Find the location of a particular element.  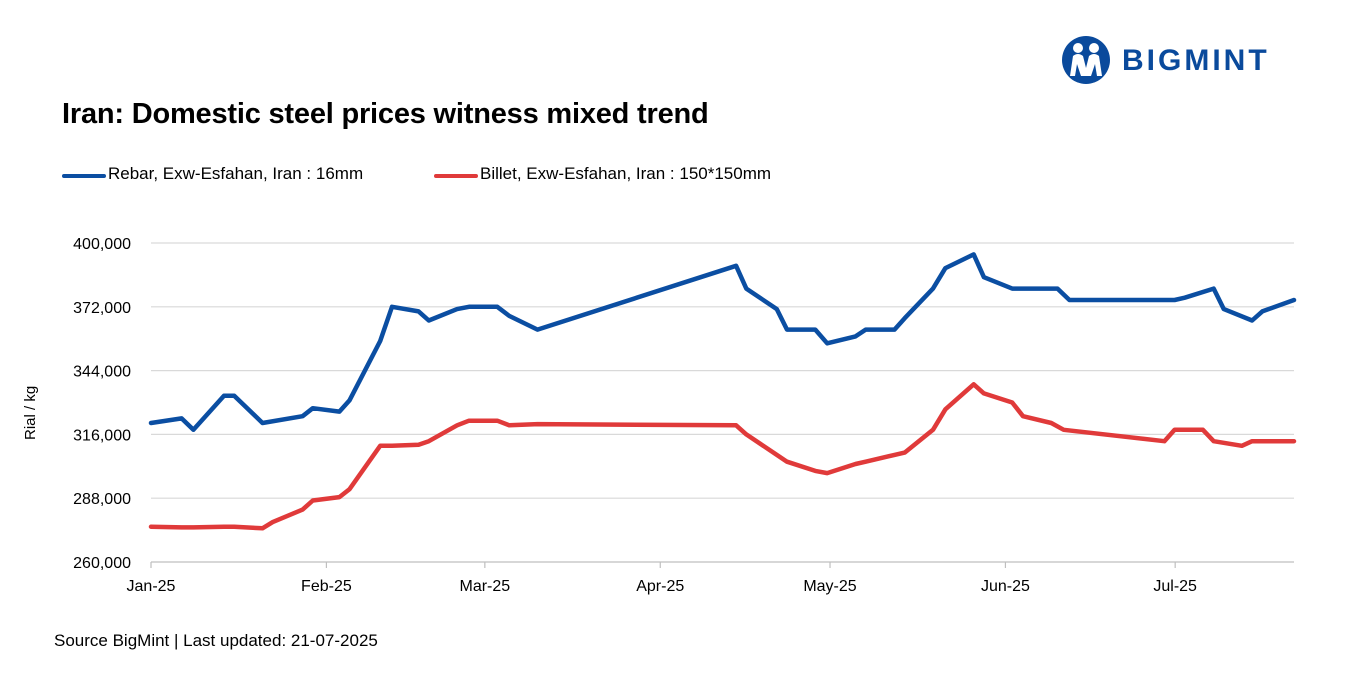

x-tick-label: Jul-25 is located at coordinates (1175, 586).